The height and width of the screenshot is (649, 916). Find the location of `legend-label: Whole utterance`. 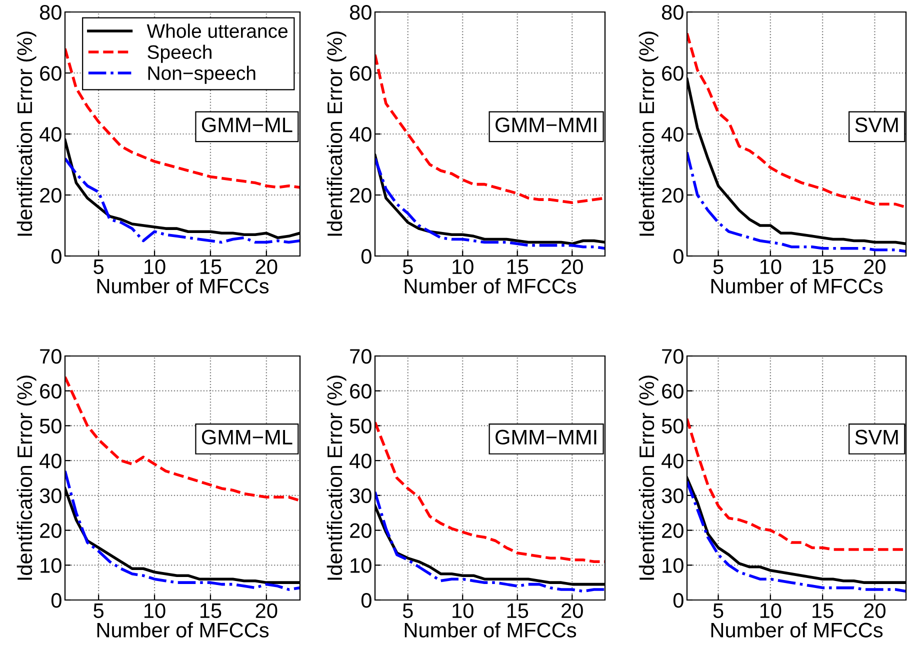

legend-label: Whole utterance is located at coordinates (217, 31).